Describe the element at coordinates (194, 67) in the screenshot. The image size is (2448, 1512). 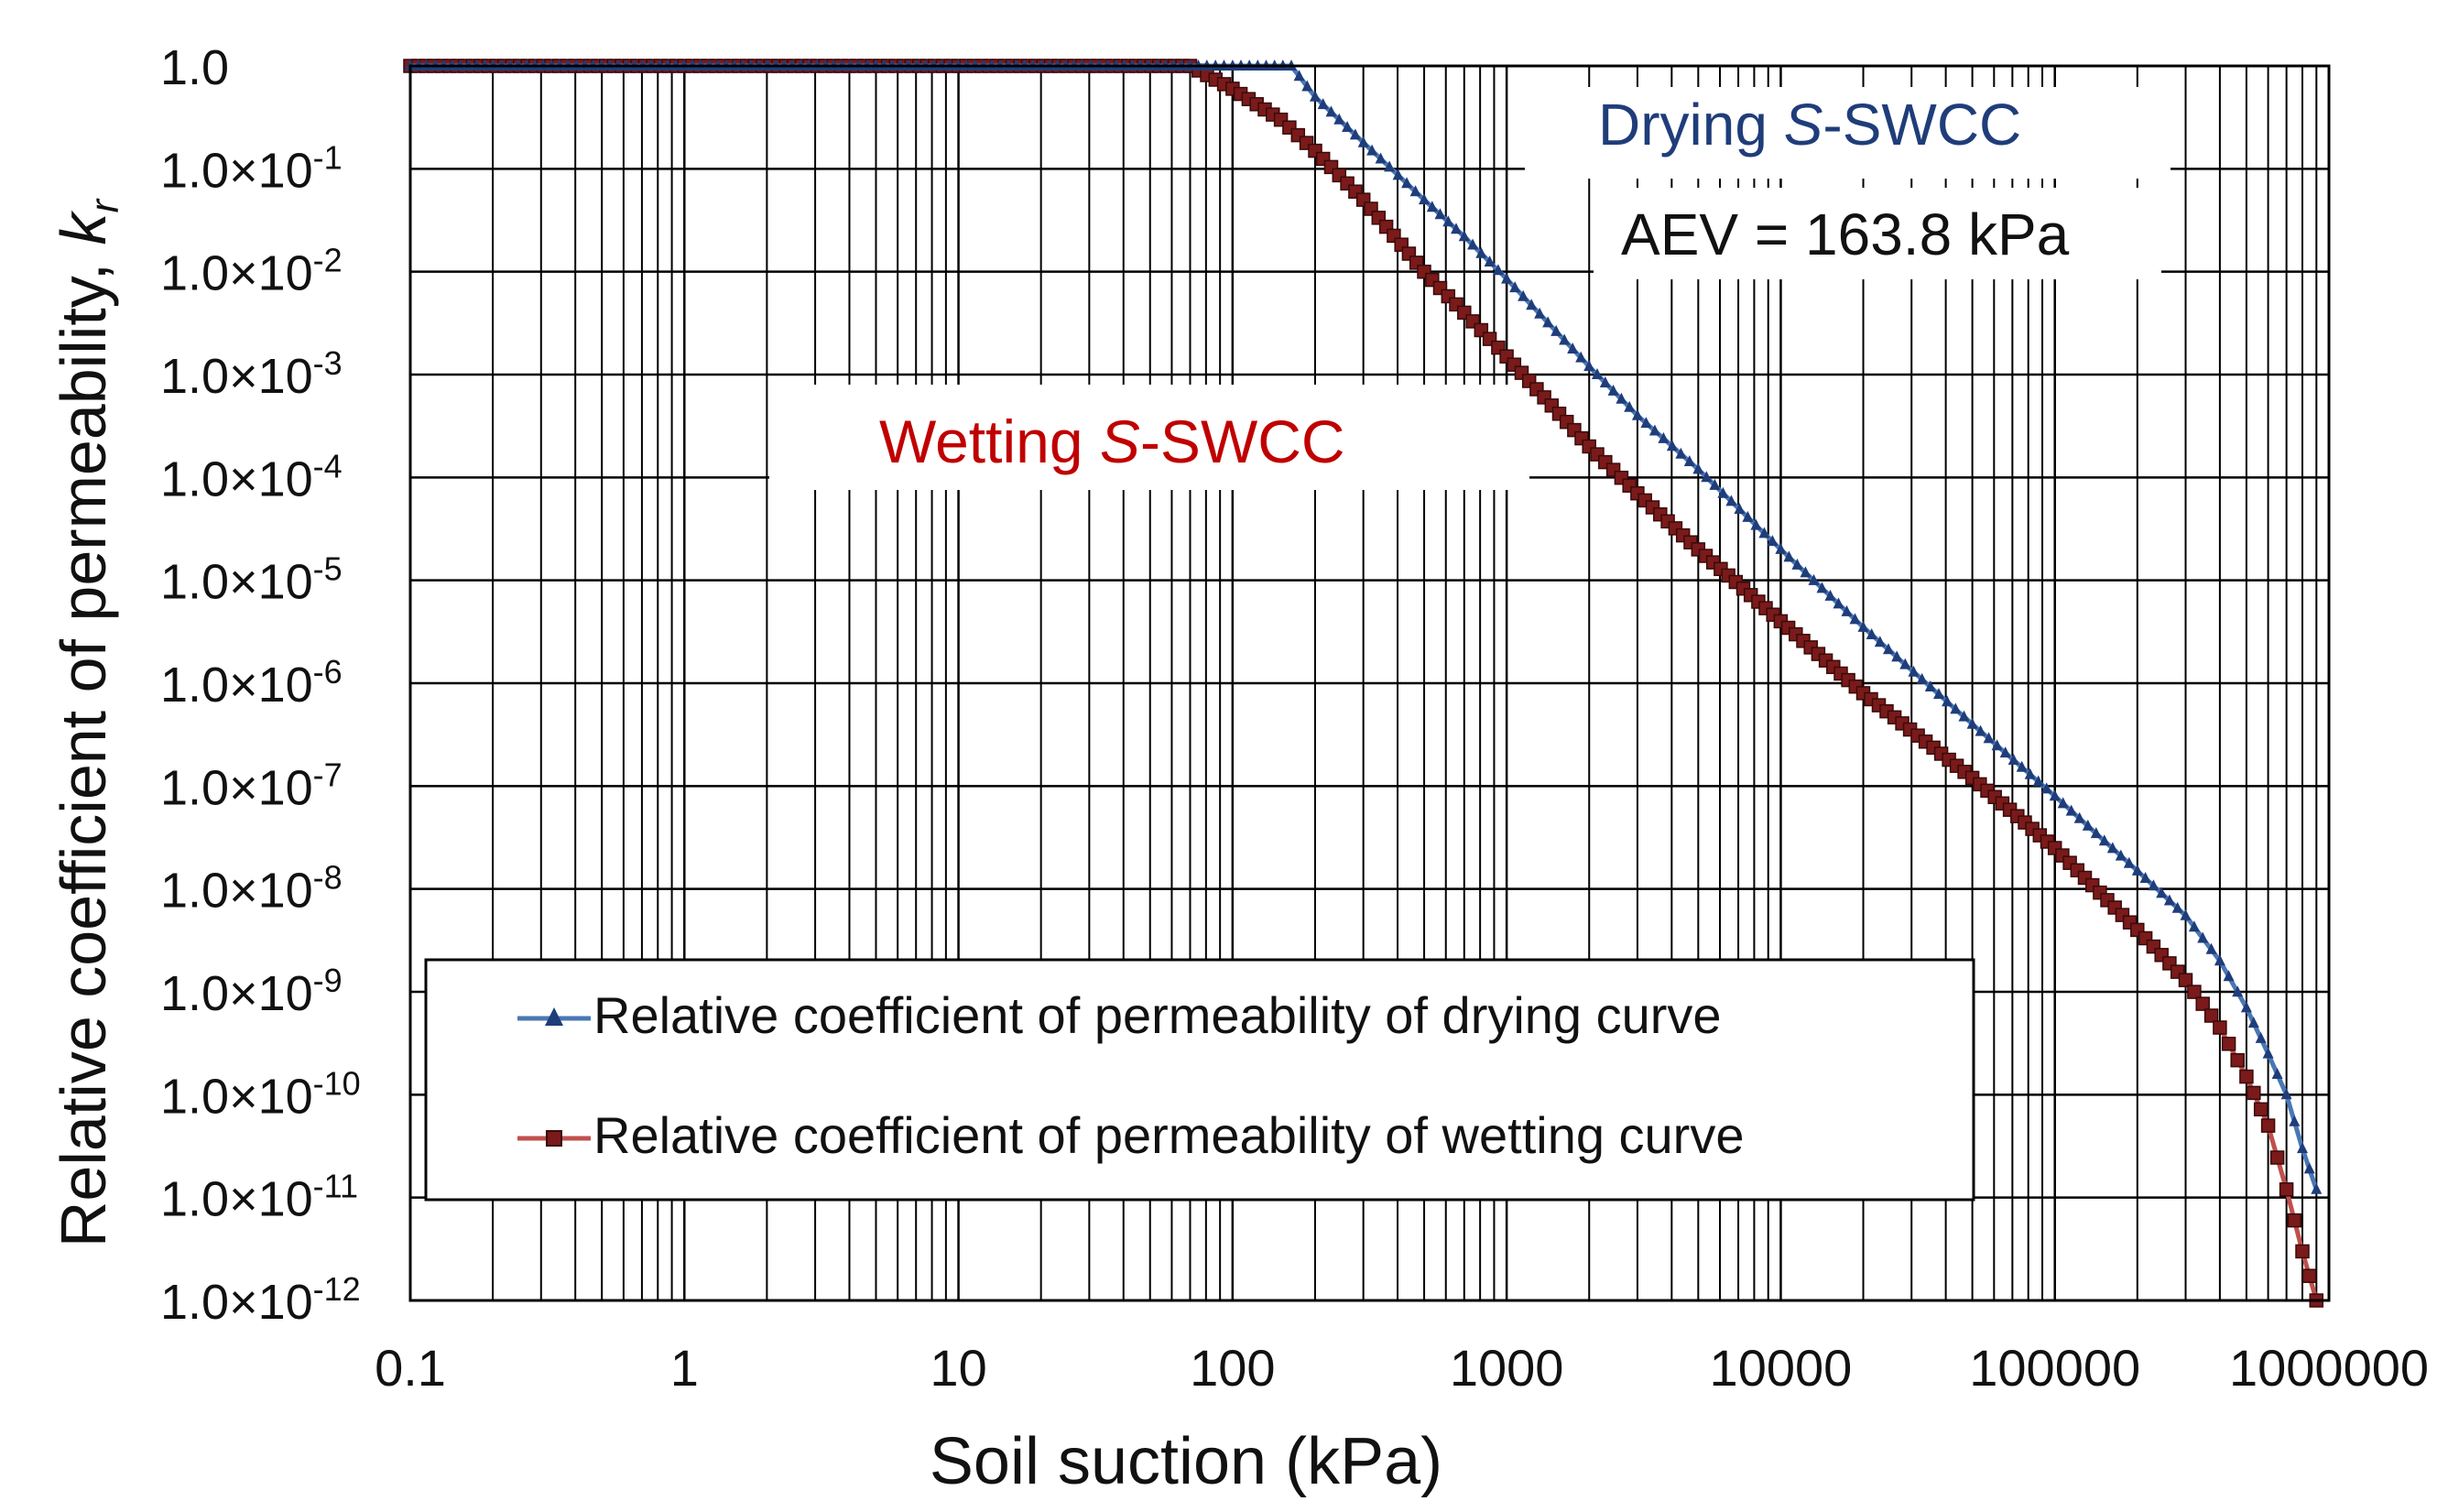
I see `y-tick-mantissa: 1.0` at that location.